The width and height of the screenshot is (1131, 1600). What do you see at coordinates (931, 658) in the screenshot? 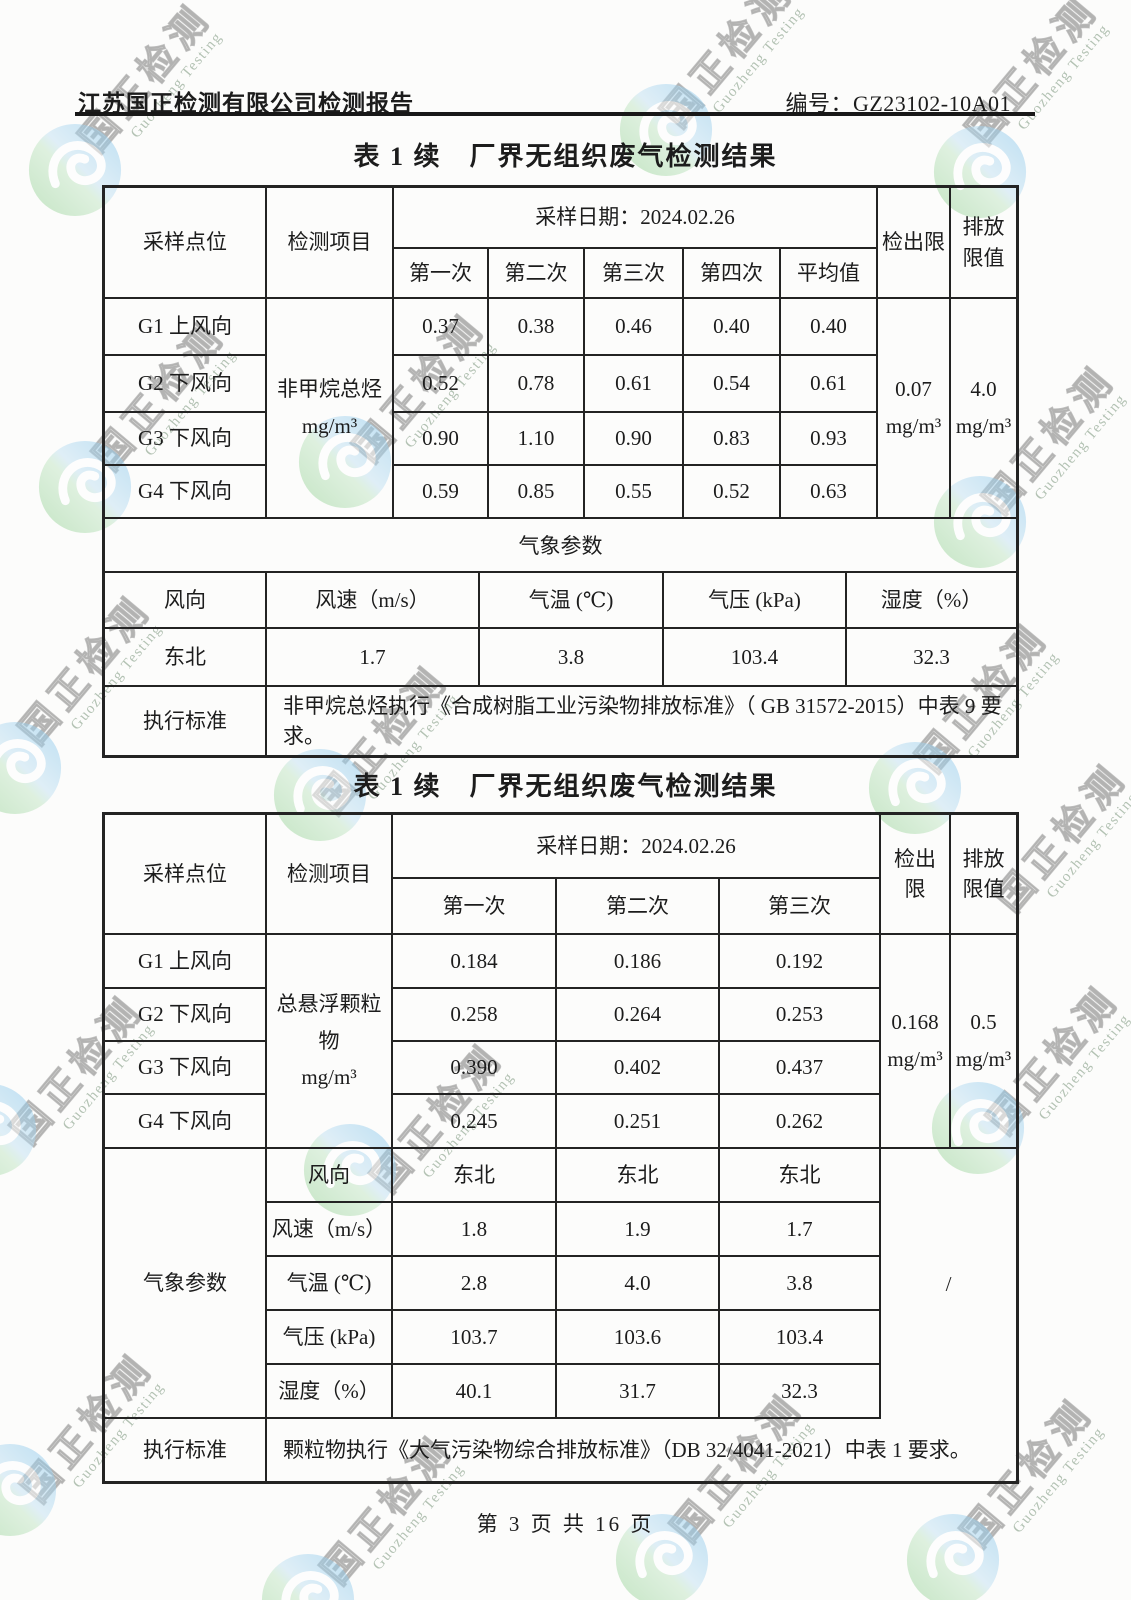
I see `weather-value: 32.3` at bounding box center [931, 658].